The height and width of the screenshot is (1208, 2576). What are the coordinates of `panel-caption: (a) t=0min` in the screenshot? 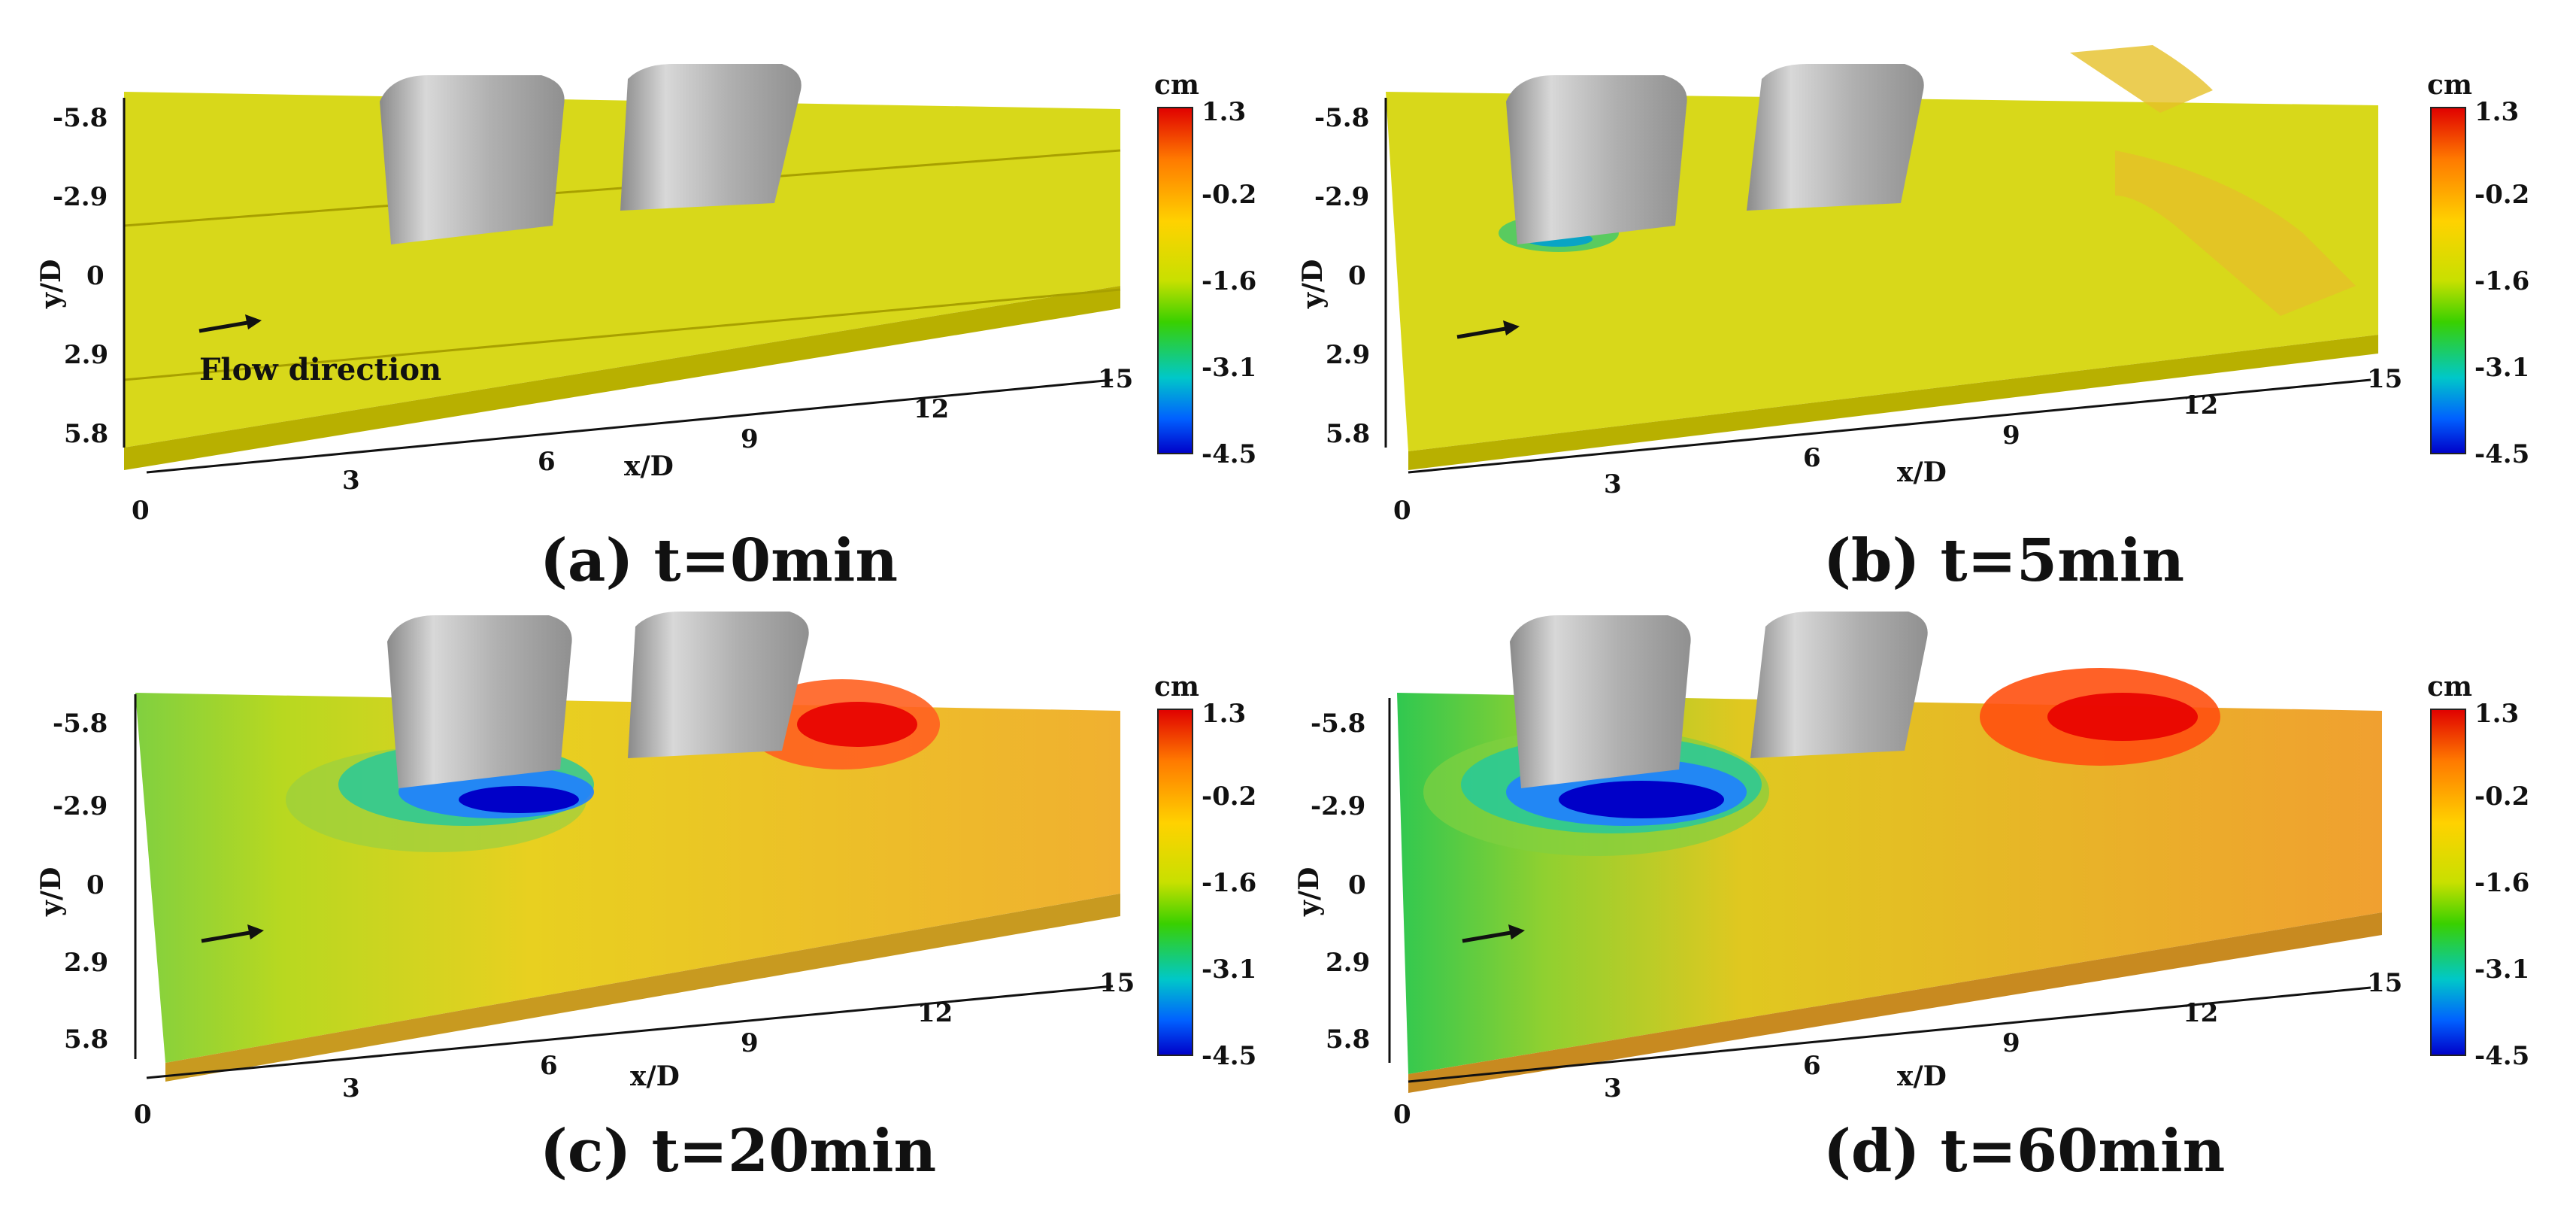 It's located at (719, 561).